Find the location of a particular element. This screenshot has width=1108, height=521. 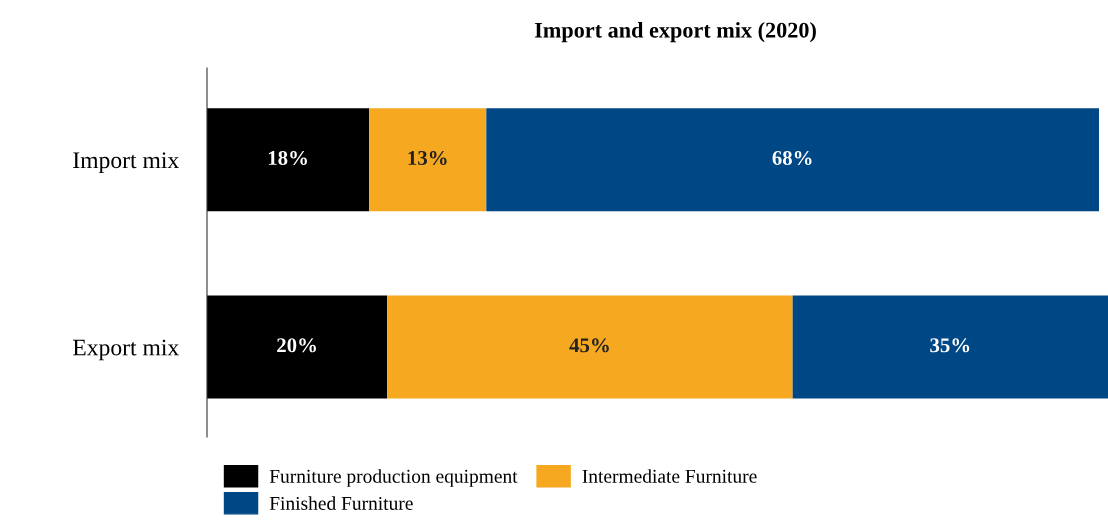

data-label: 45% is located at coordinates (589, 345).